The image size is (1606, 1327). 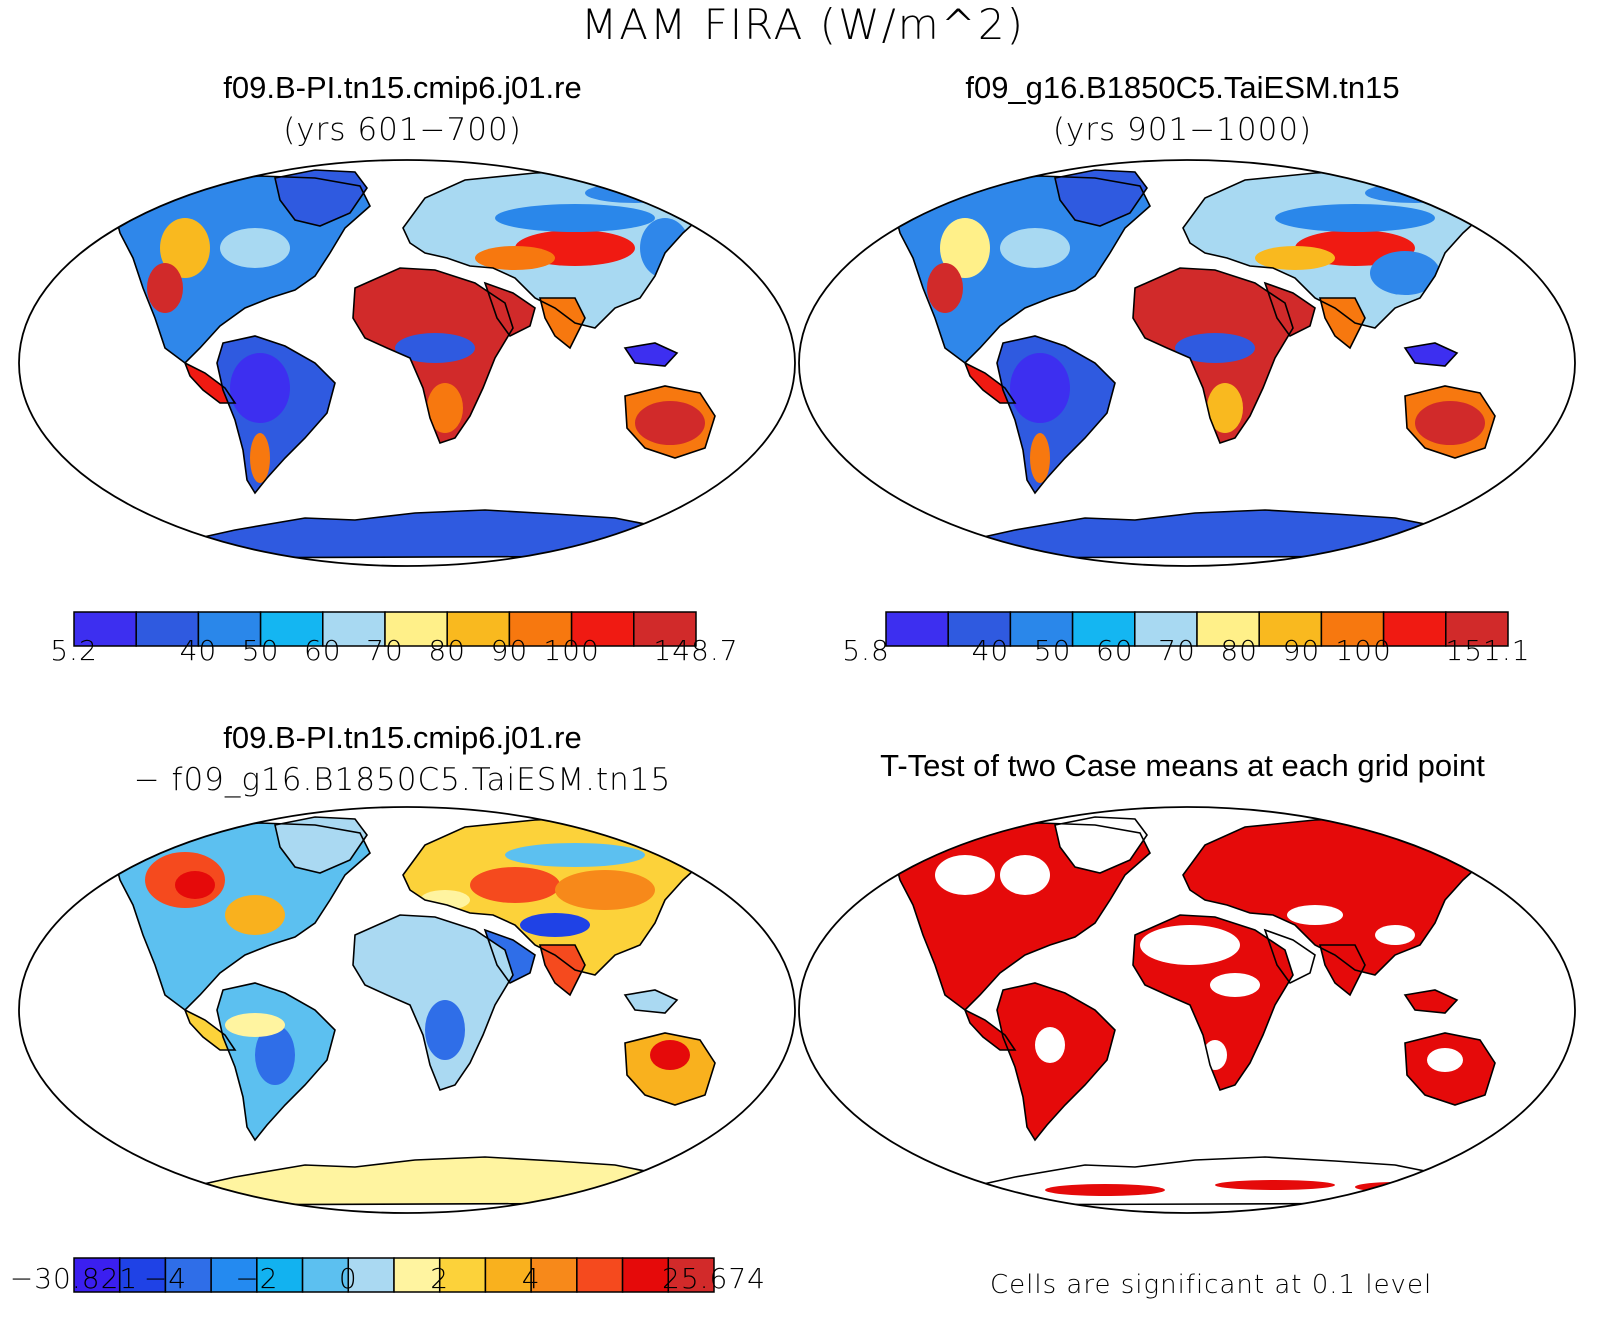 I want to click on colorbar-tick-label: 2, so click(x=440, y=1278).